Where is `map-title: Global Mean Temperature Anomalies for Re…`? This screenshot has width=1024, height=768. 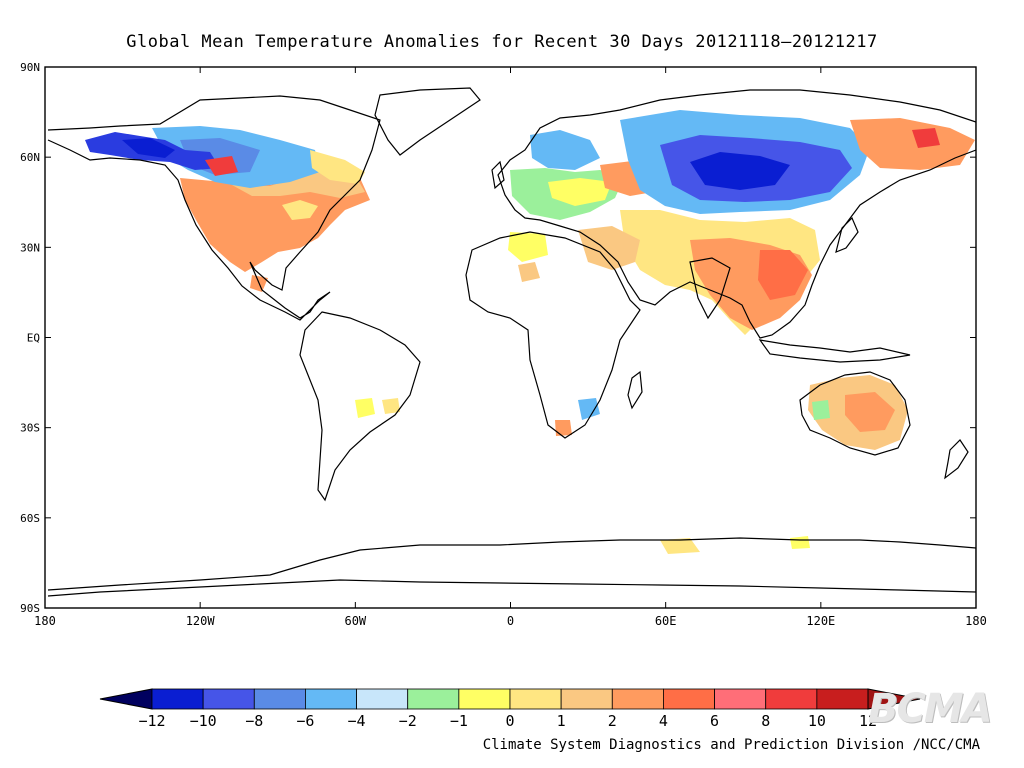
map-title: Global Mean Temperature Anomalies for Re… is located at coordinates (502, 42).